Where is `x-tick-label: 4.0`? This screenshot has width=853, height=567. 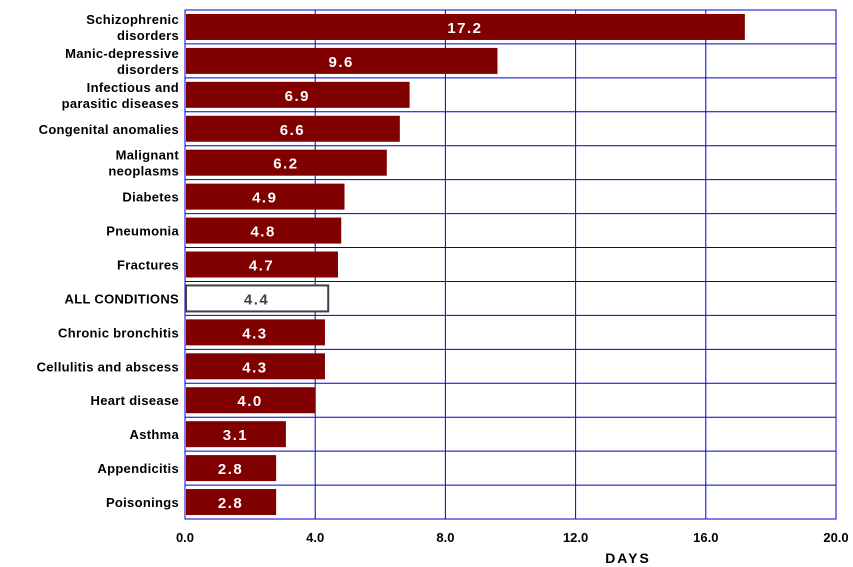
x-tick-label: 4.0 is located at coordinates (315, 537).